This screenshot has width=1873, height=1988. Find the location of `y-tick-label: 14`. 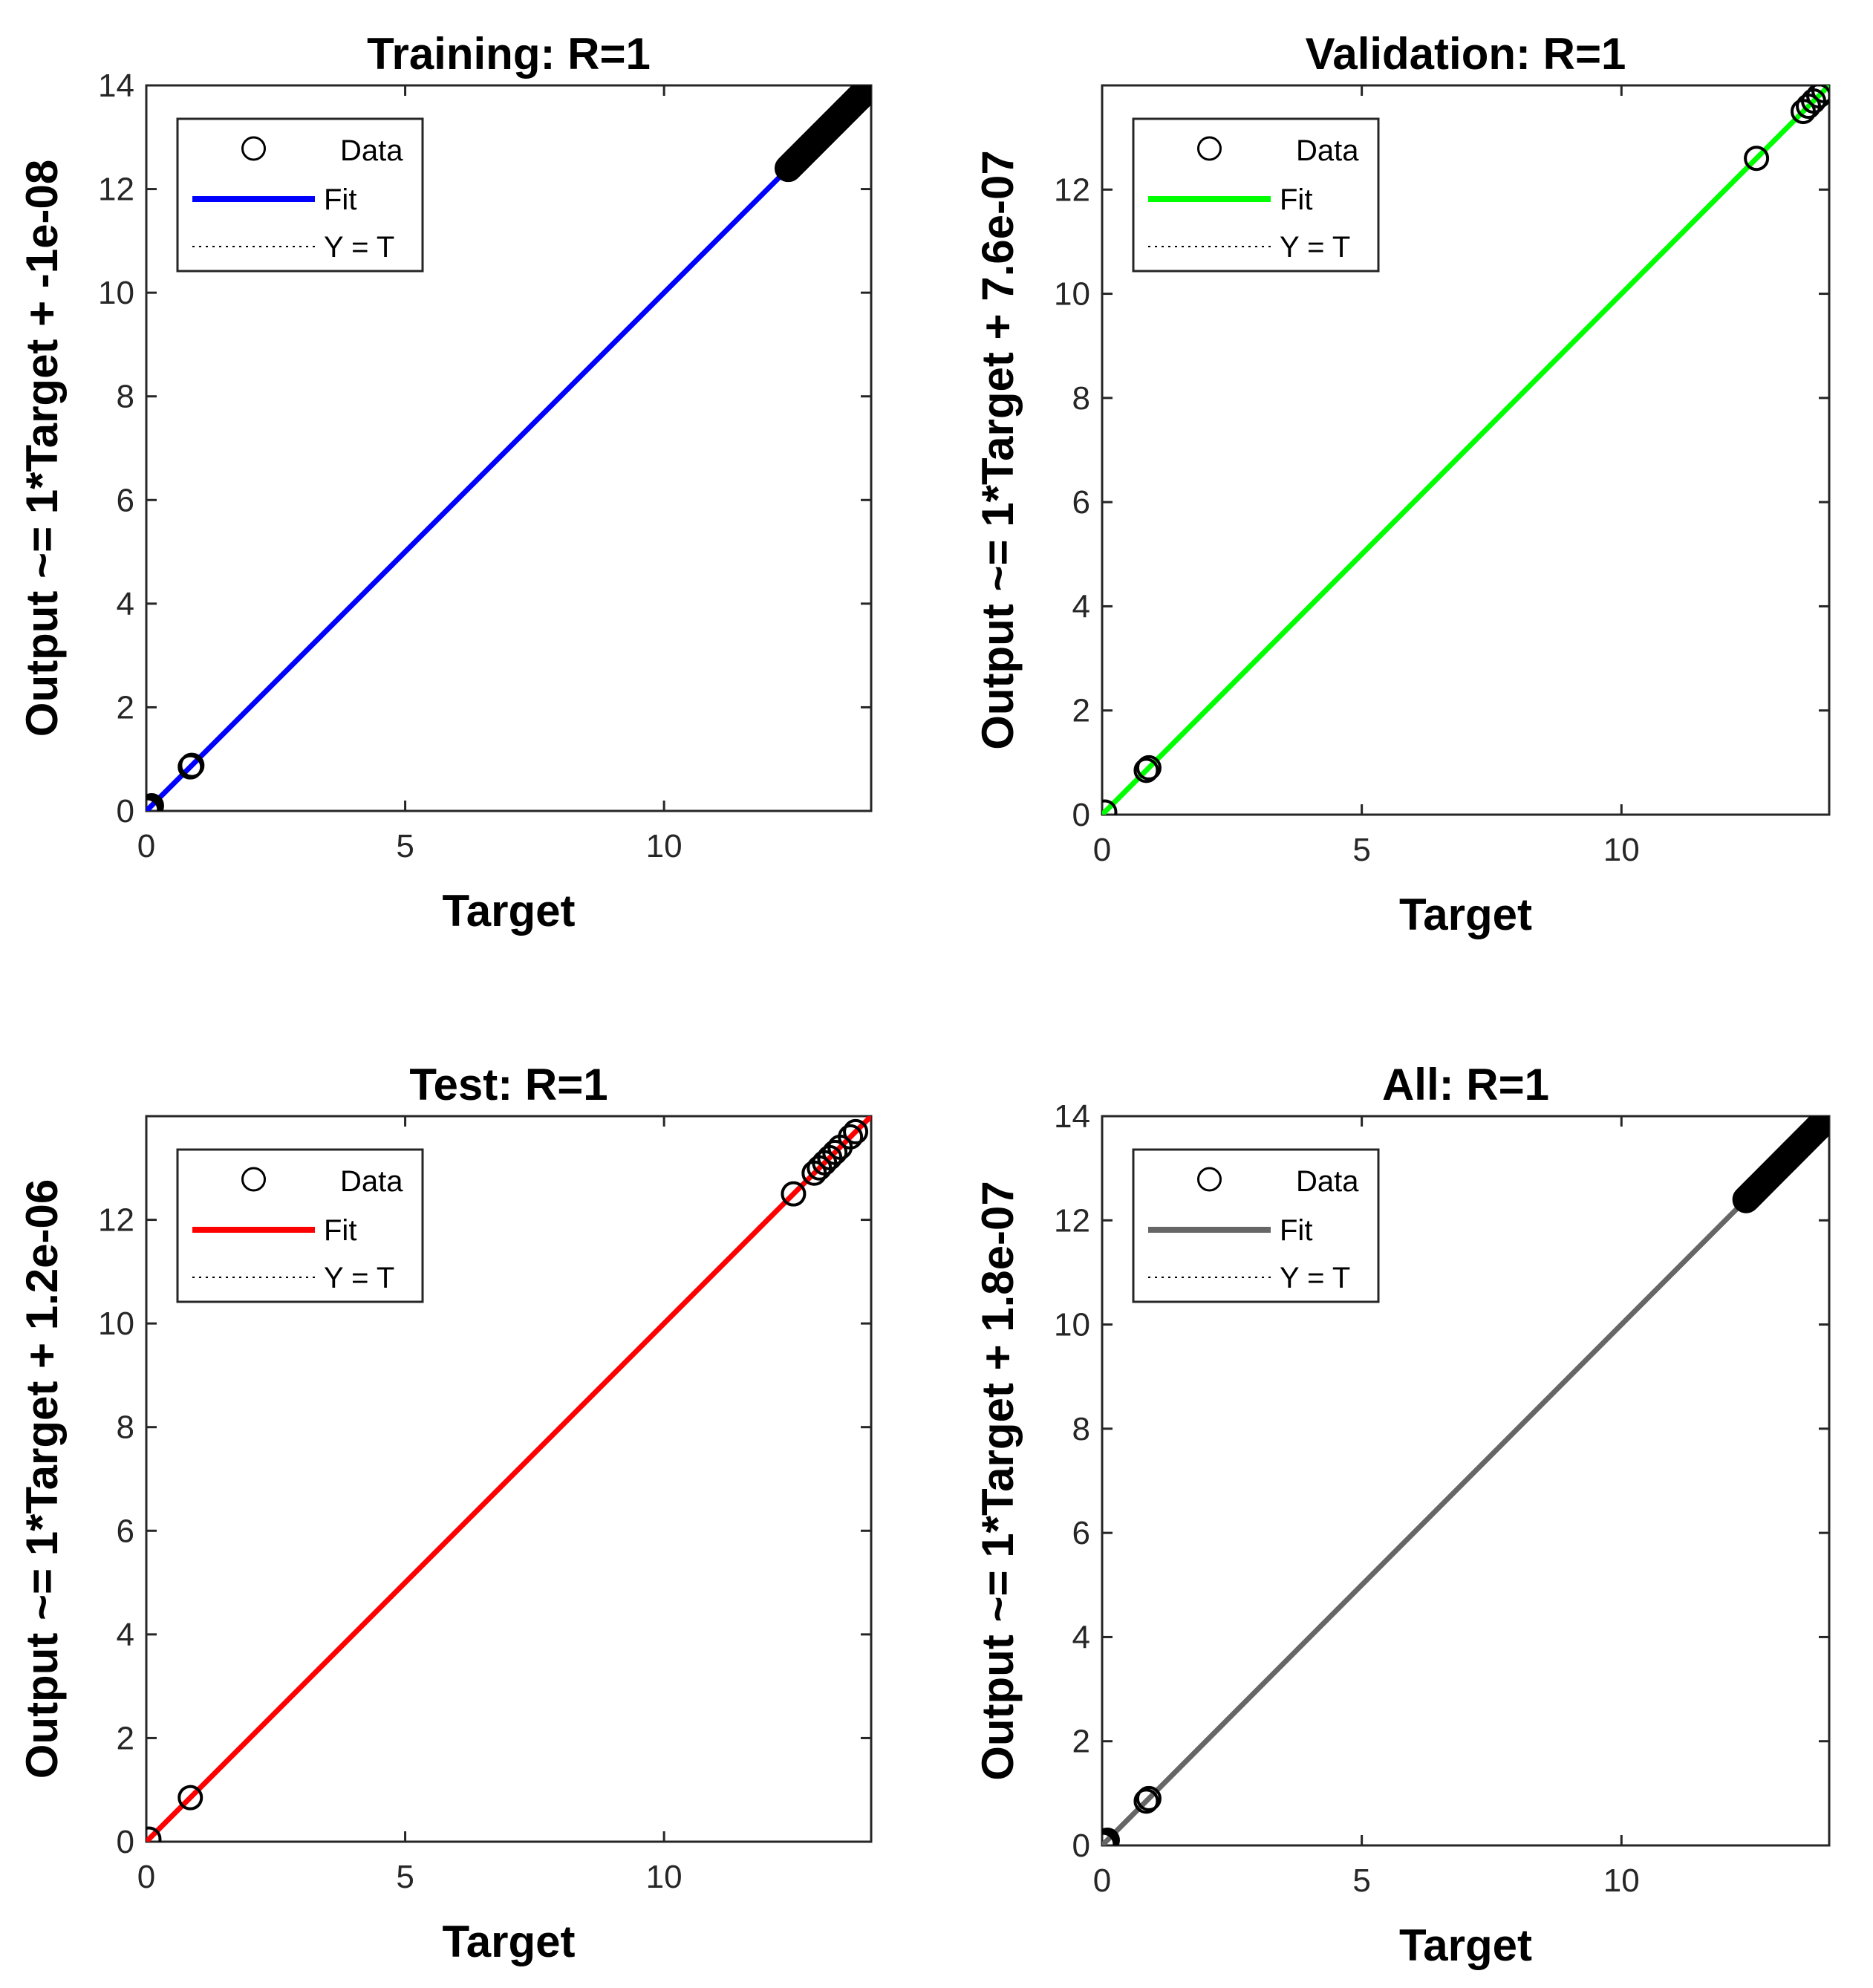

y-tick-label: 14 is located at coordinates (1072, 1116).